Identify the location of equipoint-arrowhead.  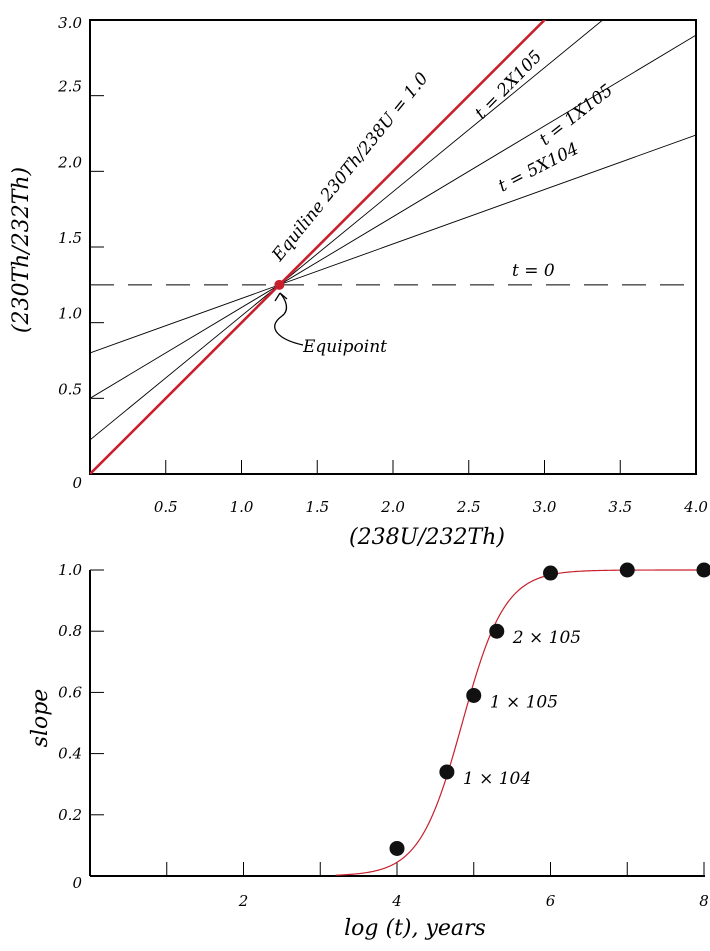
(281, 297).